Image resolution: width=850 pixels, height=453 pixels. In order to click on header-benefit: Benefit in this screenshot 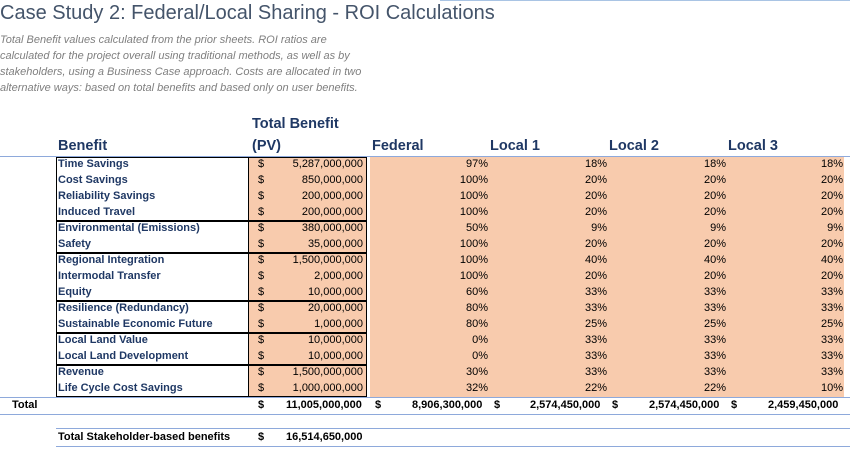, I will do `click(83, 146)`.